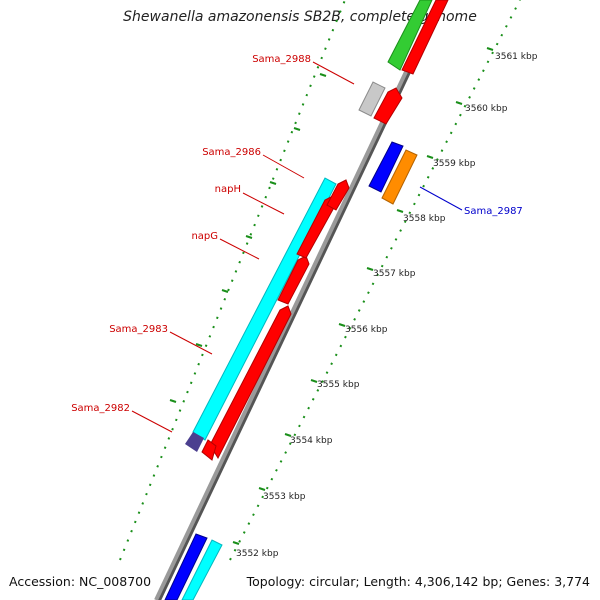  What do you see at coordinates (386, 167) in the screenshot?
I see `feature-sama-2987-blue` at bounding box center [386, 167].